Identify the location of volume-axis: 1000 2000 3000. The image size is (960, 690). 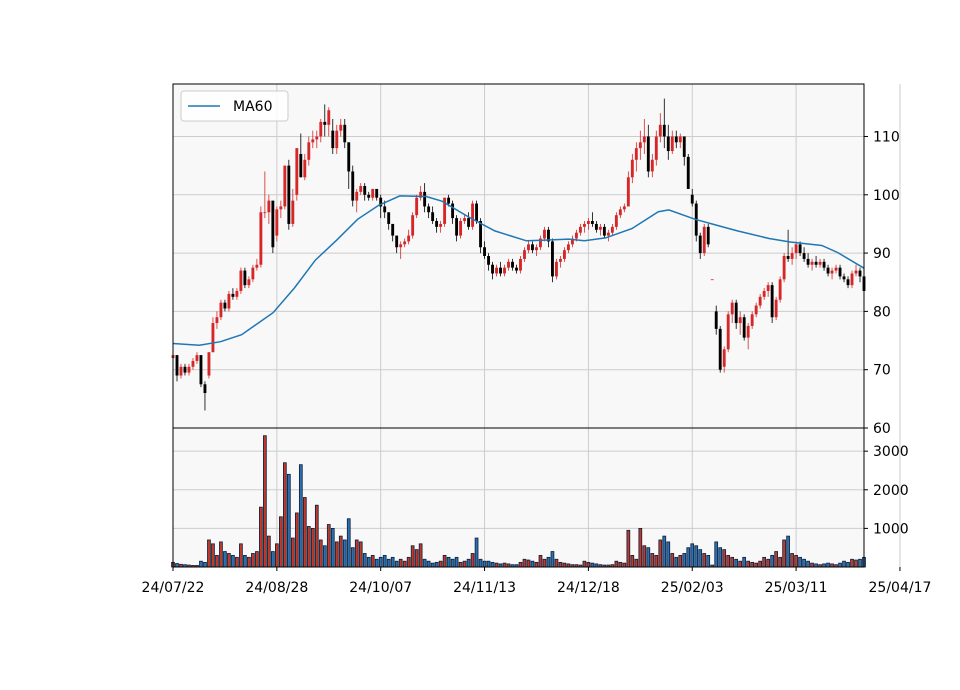
(886, 490).